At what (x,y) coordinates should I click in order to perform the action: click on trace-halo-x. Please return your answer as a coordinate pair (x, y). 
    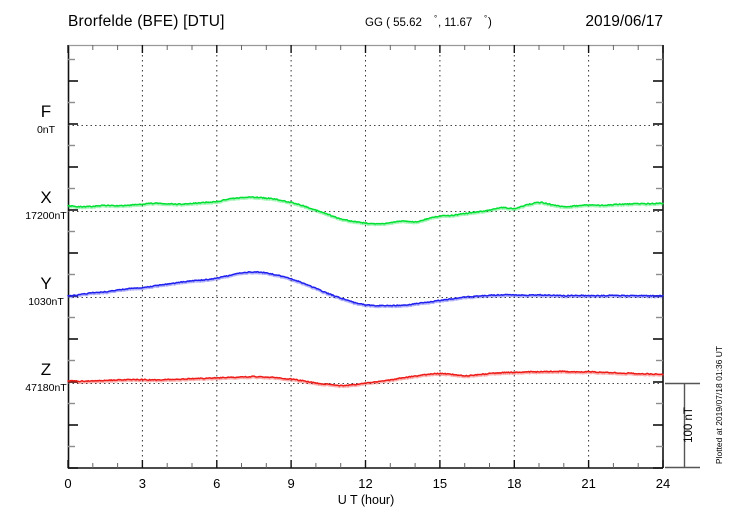
    Looking at the image, I should click on (365, 212).